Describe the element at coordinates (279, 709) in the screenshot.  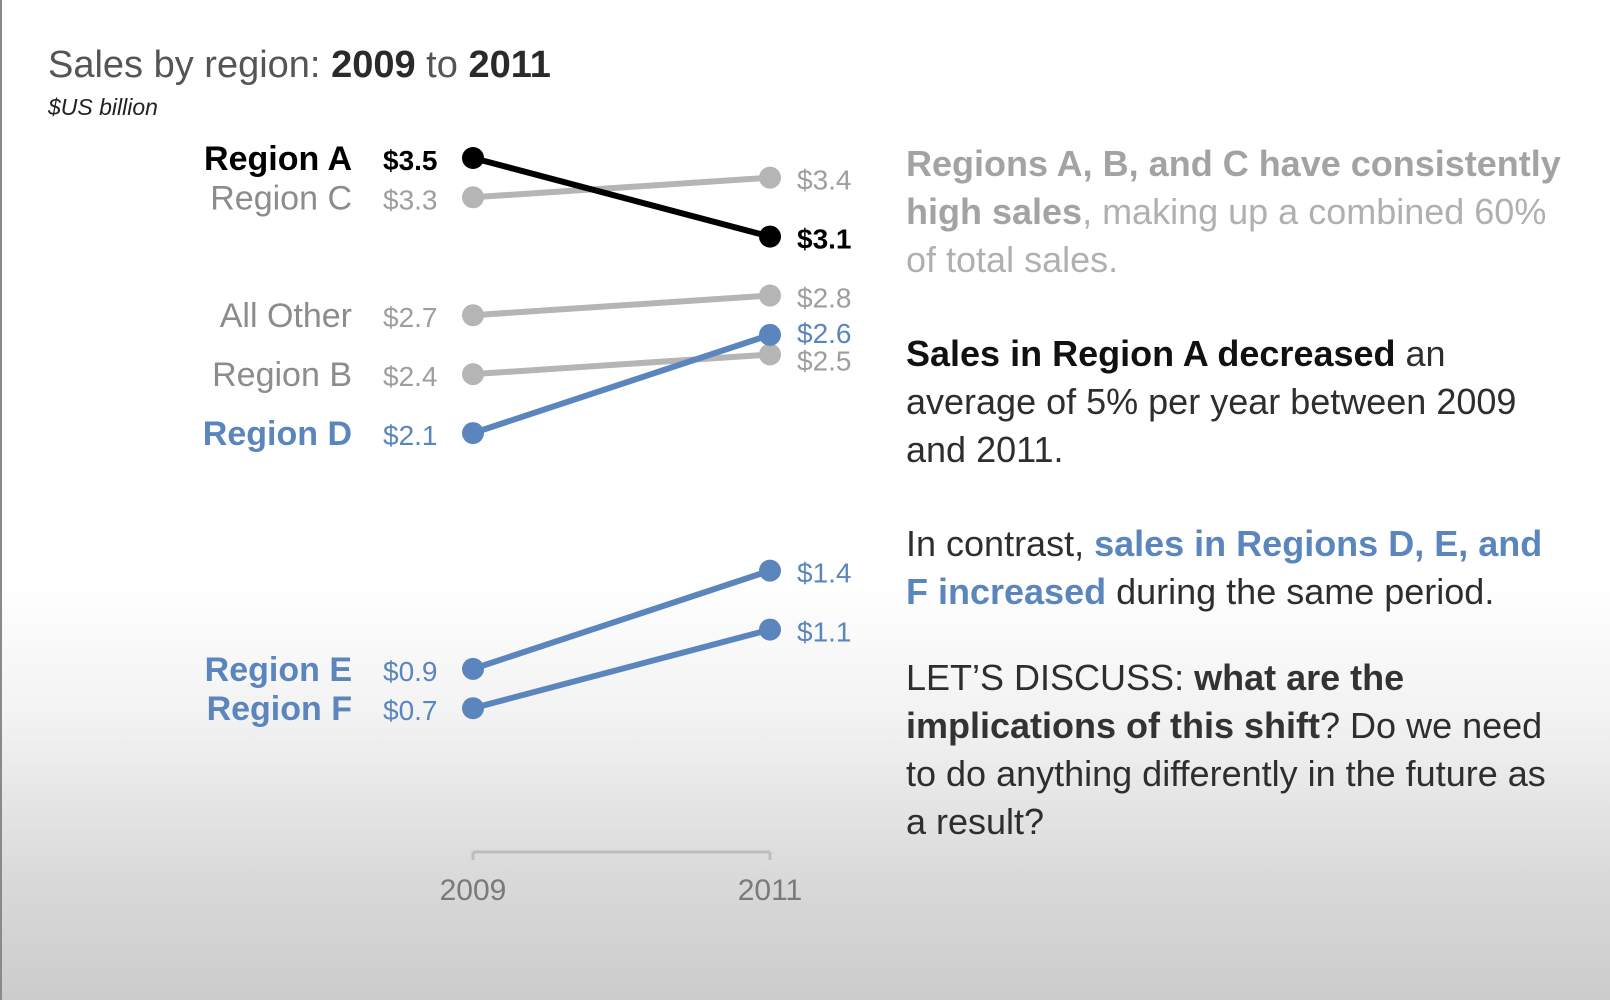
I see `series-name-region-f: Region F` at that location.